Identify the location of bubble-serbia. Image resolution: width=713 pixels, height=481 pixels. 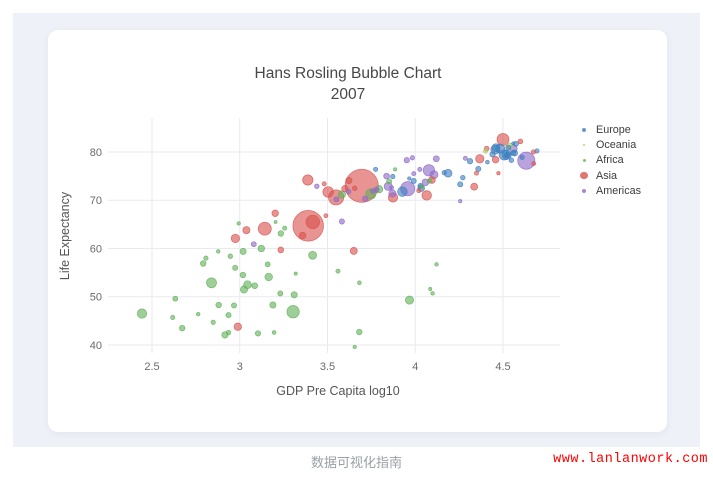
(413, 180).